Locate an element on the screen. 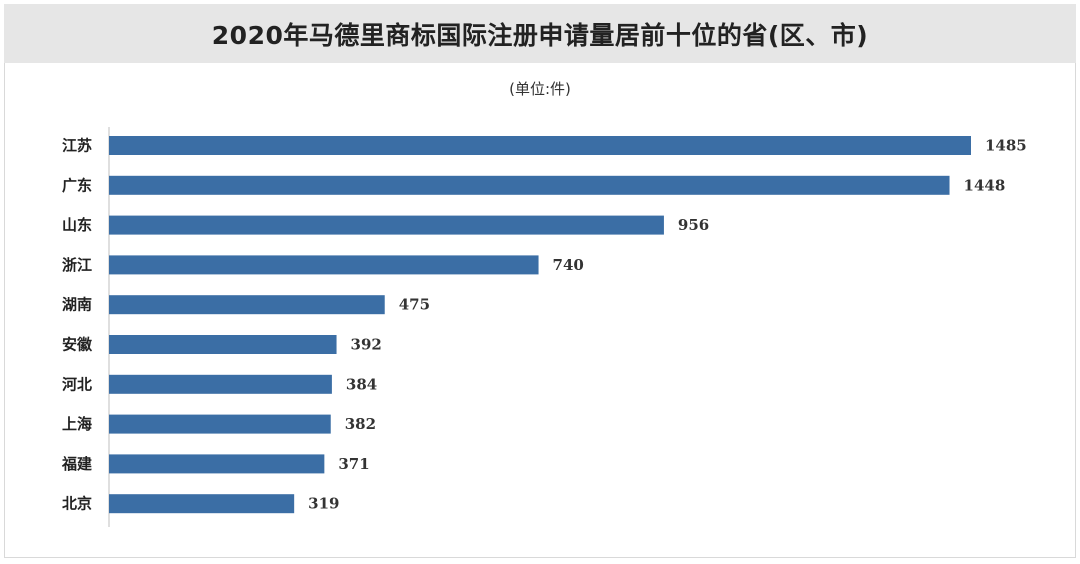 The width and height of the screenshot is (1080, 564). value-label: 382 is located at coordinates (360, 424).